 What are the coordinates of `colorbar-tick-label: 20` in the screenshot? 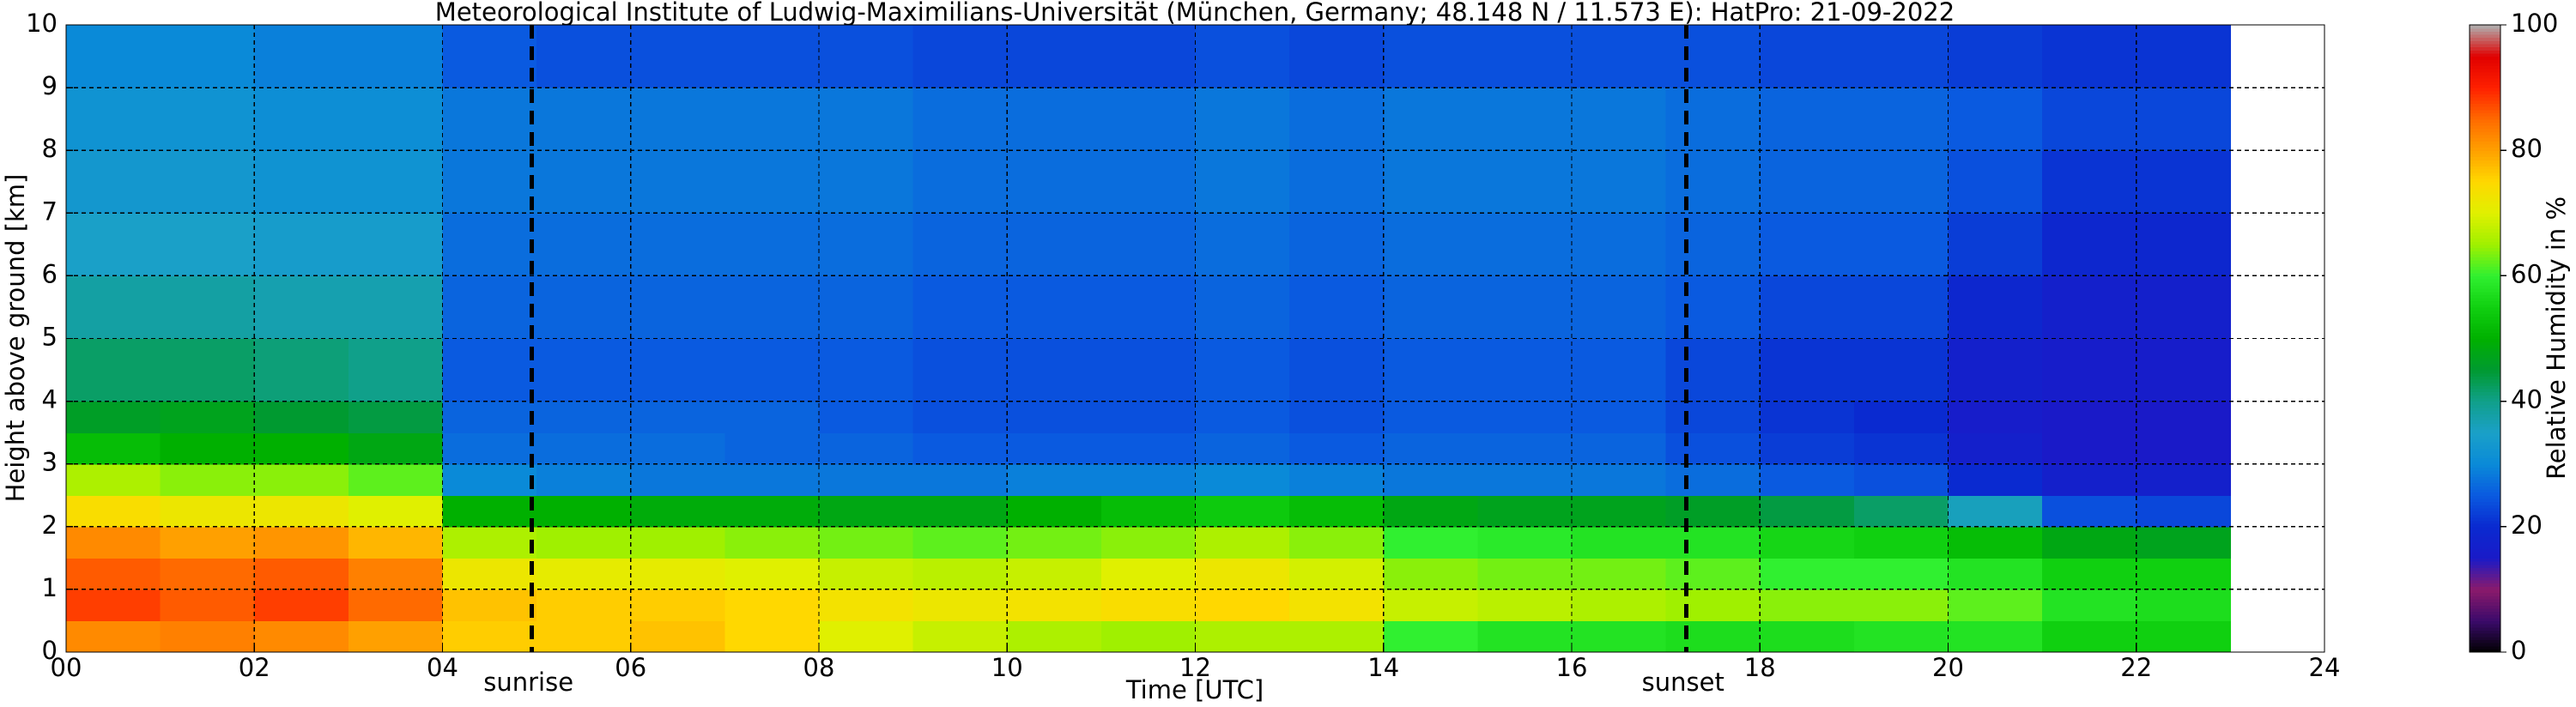 It's located at (2527, 525).